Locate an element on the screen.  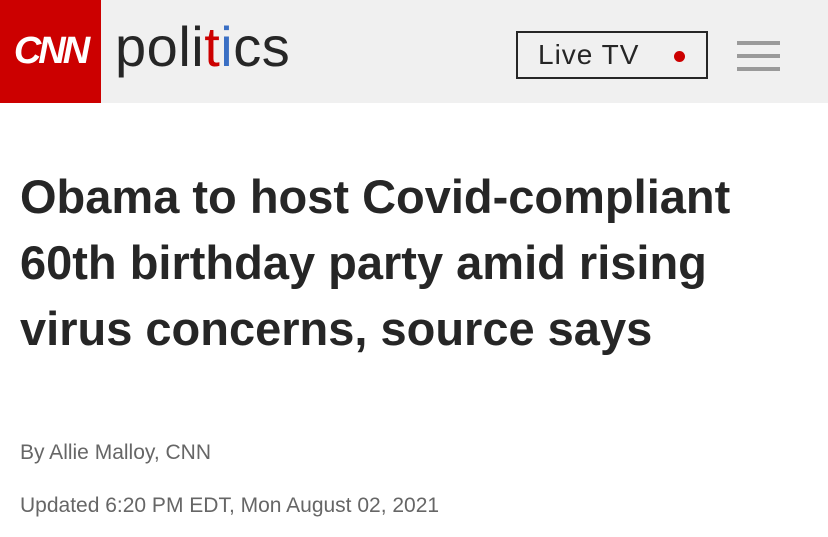
logo: CNN is located at coordinates (50, 51).